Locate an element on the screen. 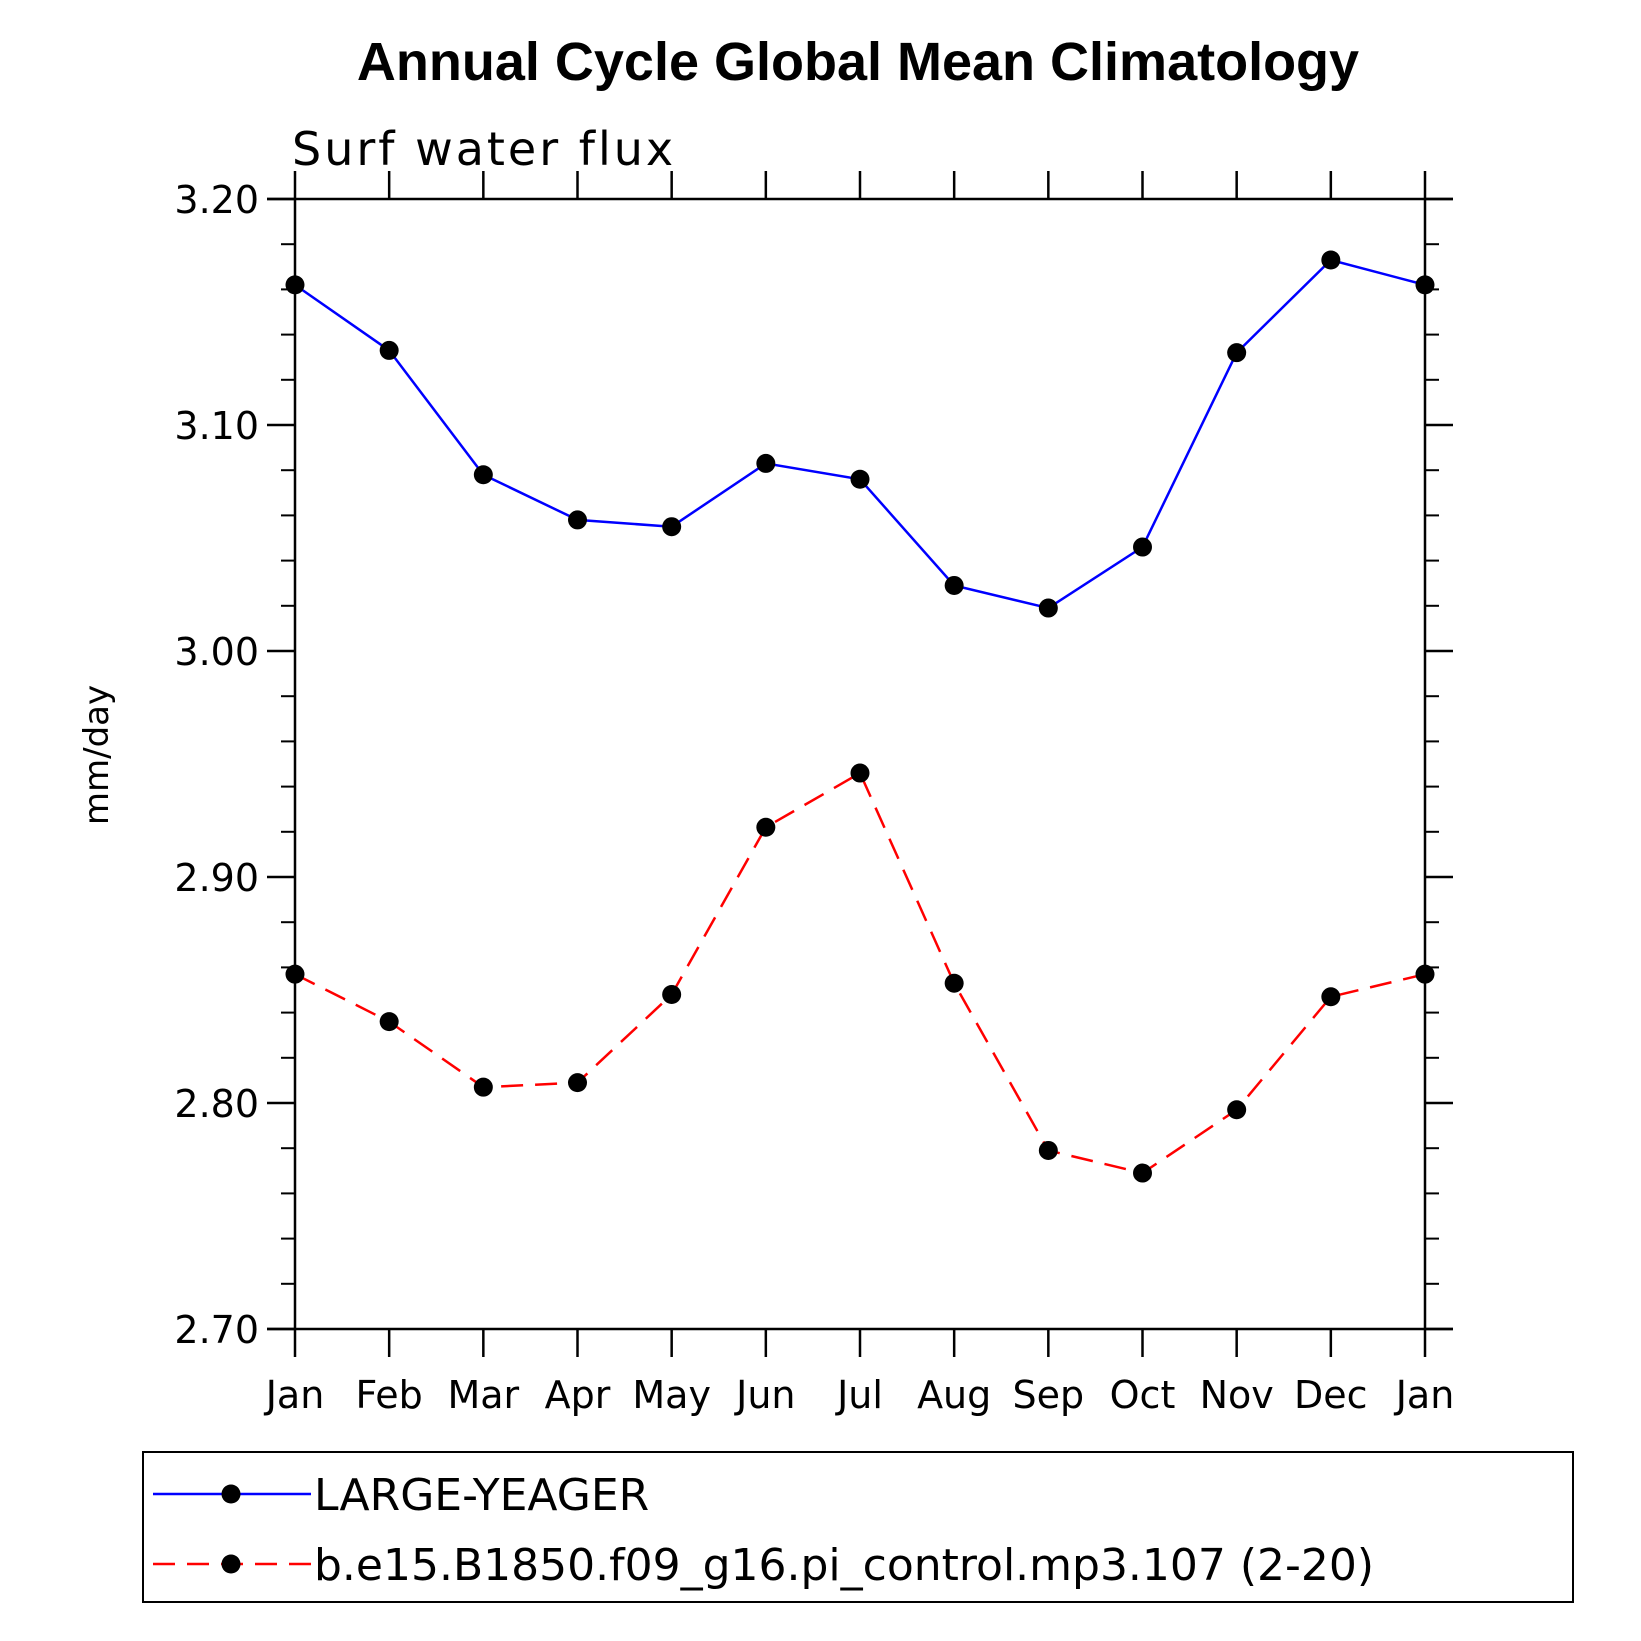 Image resolution: width=1641 pixels, height=1641 pixels. x-tick-label: Apr is located at coordinates (578, 1395).